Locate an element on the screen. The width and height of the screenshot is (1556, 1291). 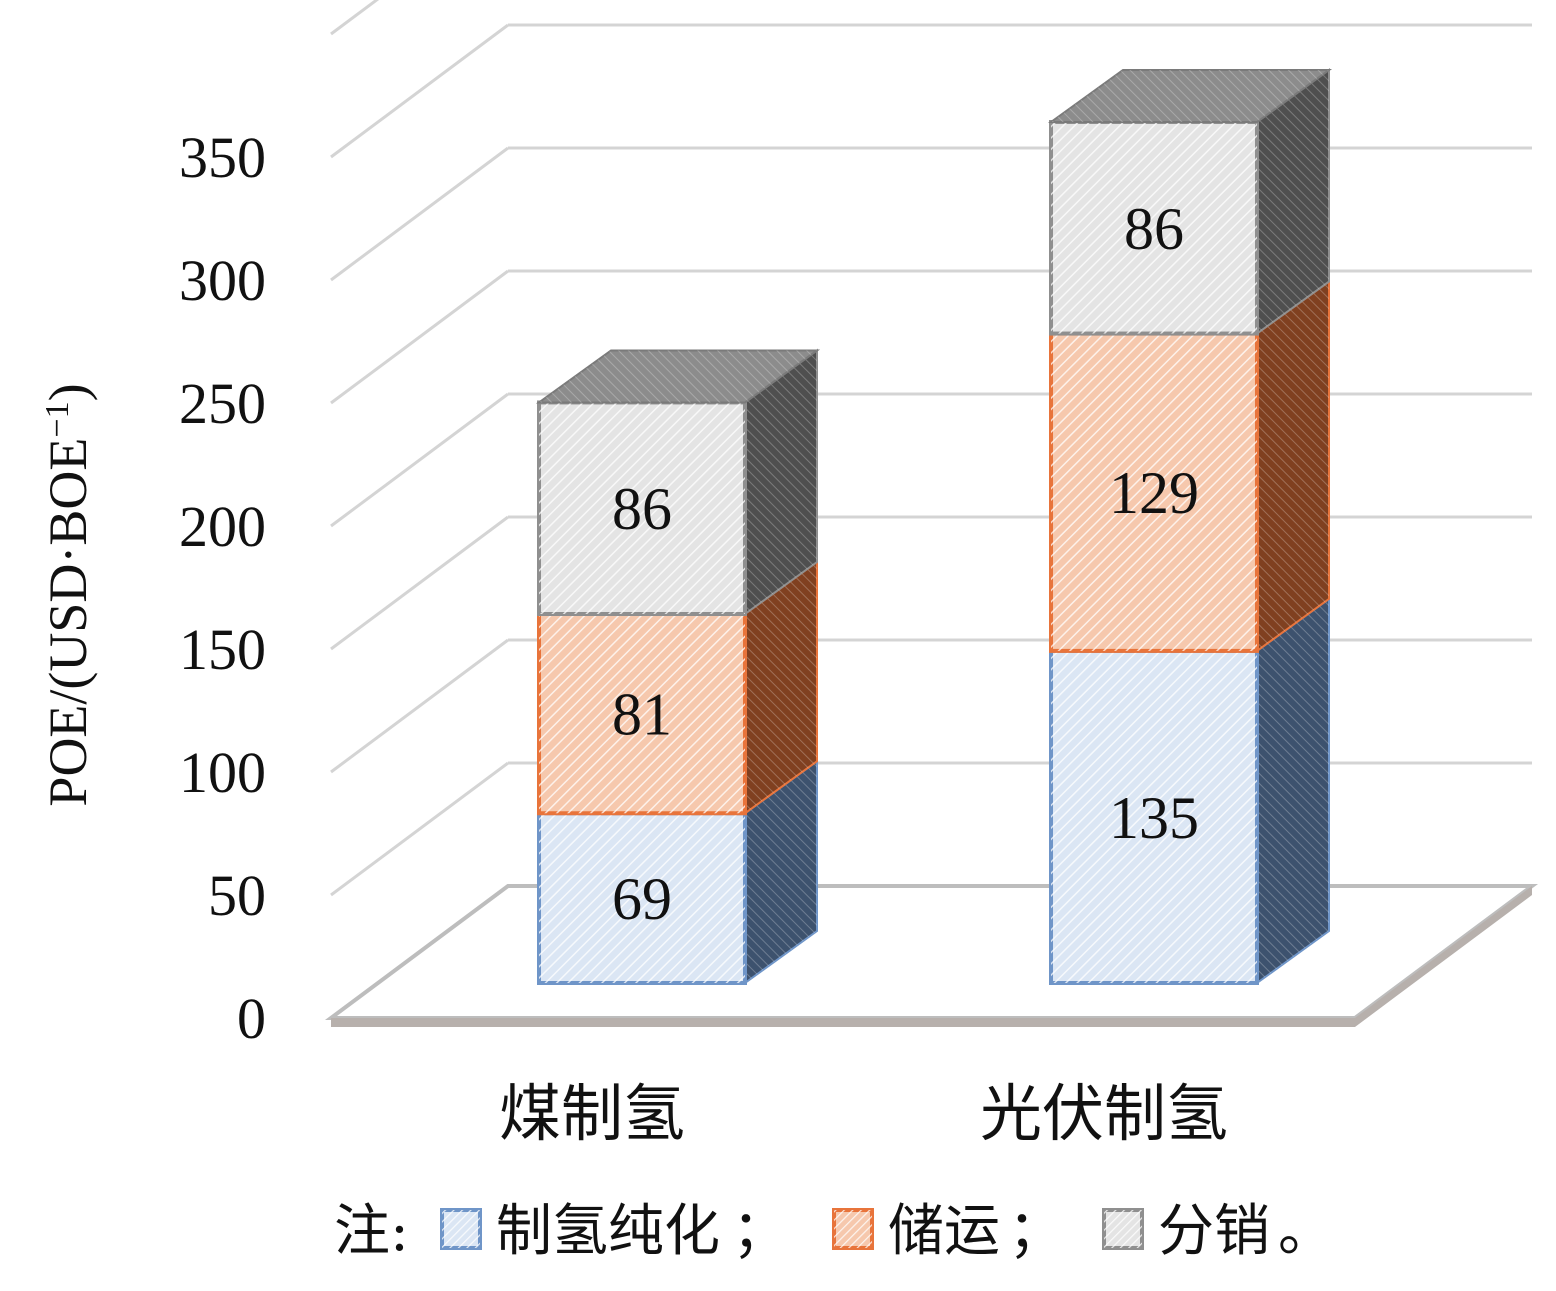
y-axis-label: POE/(USD·BOE−1) is located at coordinates (68, 594).